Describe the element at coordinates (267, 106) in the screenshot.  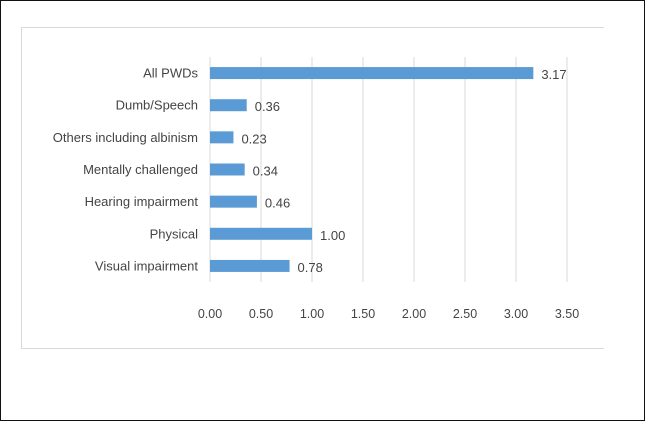
I see `data-label: 0.36` at that location.